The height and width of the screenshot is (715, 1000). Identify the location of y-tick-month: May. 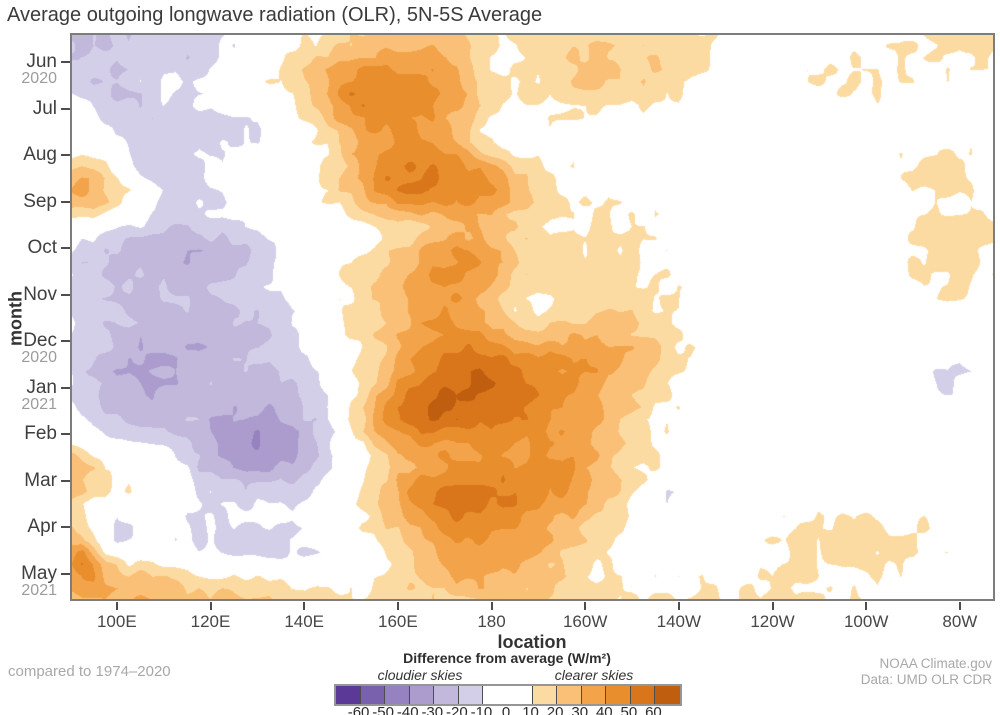
(39, 573).